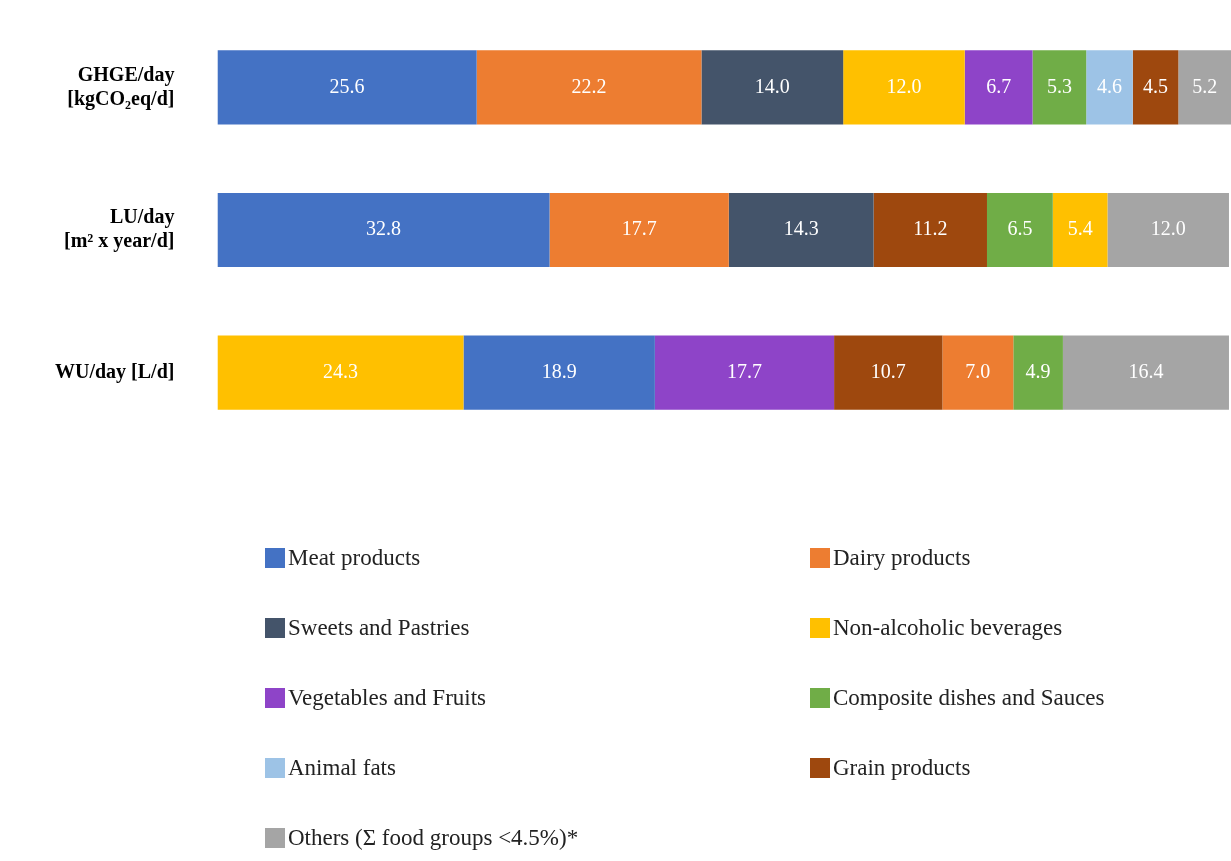 This screenshot has height=861, width=1231. I want to click on data-label: 5.2, so click(1205, 85).